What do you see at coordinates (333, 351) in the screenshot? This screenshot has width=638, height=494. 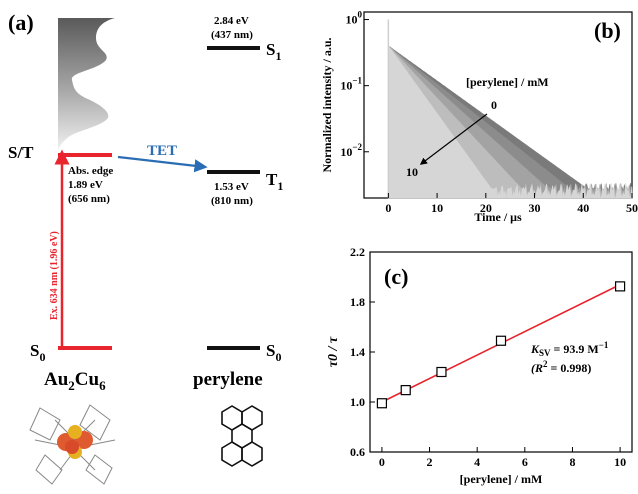 I see `panel-c-ylabel: τ0 / τ` at bounding box center [333, 351].